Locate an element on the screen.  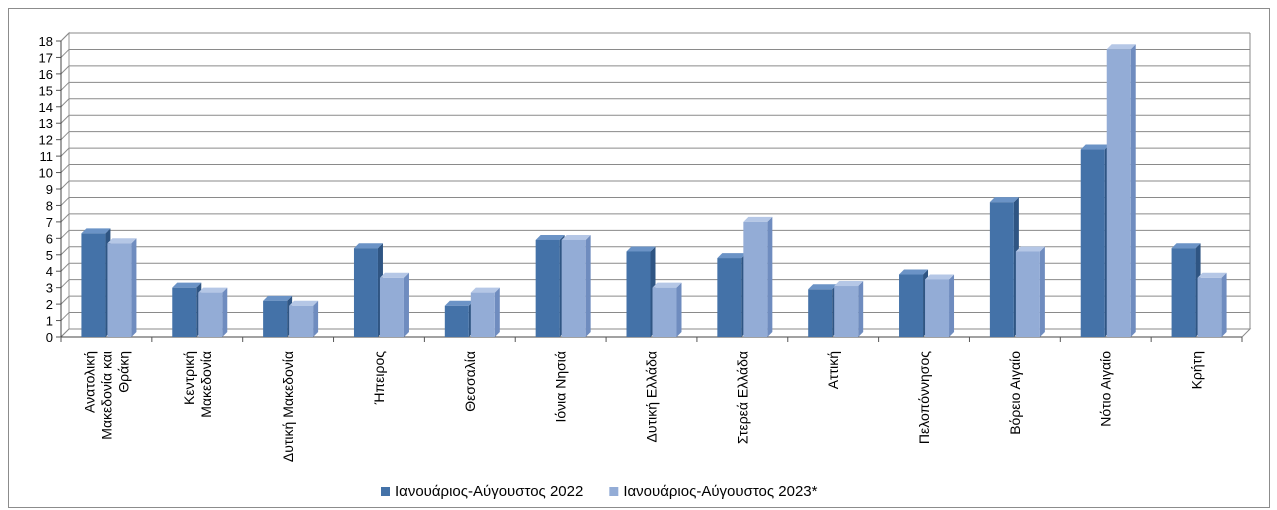
y-tick-label: 11 is located at coordinates (47, 156).